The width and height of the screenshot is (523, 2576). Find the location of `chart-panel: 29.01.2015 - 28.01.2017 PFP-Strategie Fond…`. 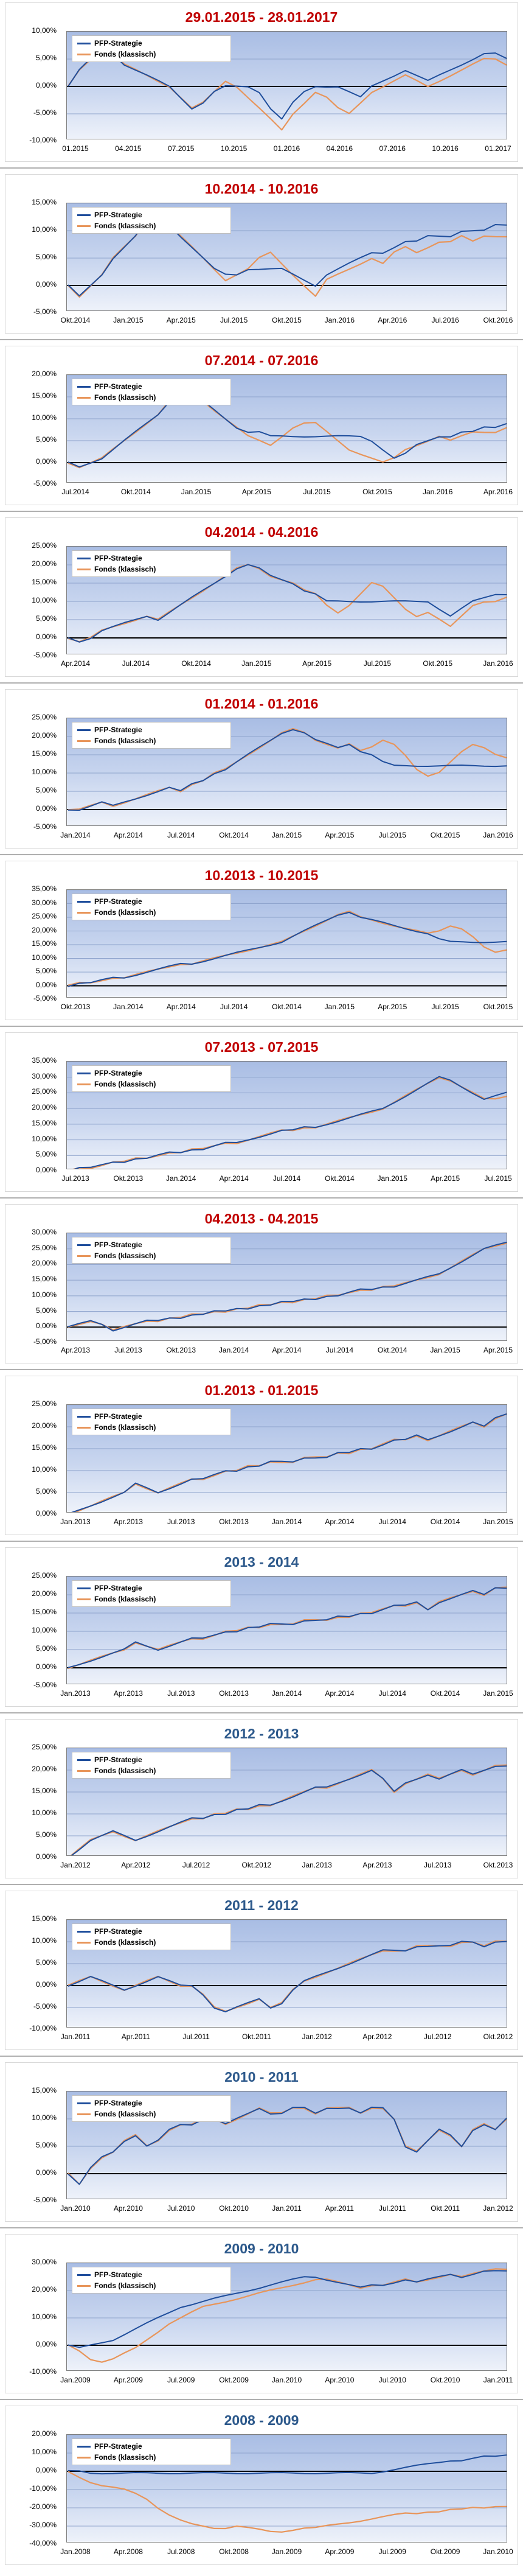

chart-panel: 29.01.2015 - 28.01.2017 PFP-Strategie Fond… is located at coordinates (261, 82).